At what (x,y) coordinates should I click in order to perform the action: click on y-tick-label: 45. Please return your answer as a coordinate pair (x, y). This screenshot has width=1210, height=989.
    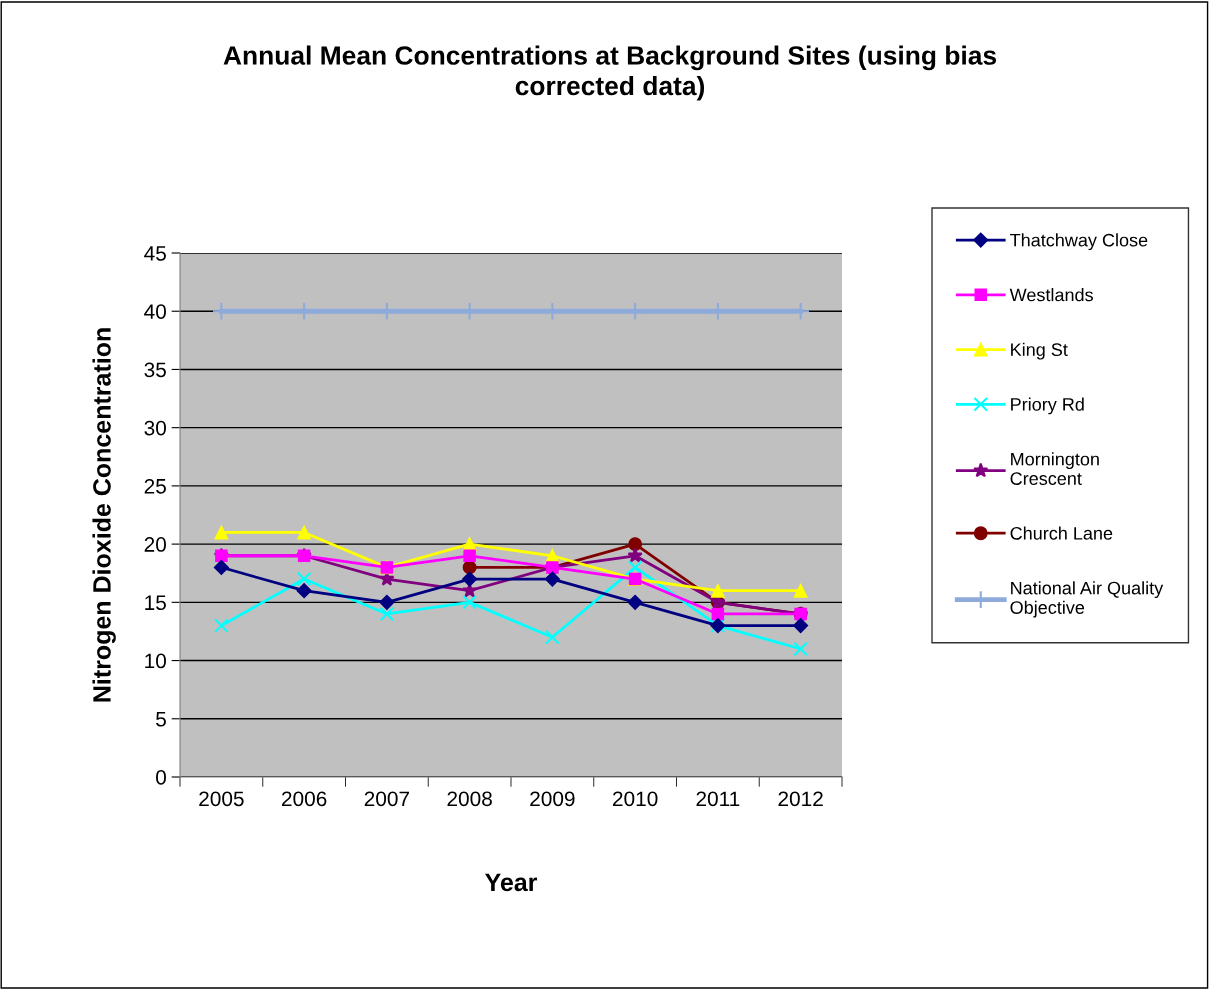
    Looking at the image, I should click on (155, 253).